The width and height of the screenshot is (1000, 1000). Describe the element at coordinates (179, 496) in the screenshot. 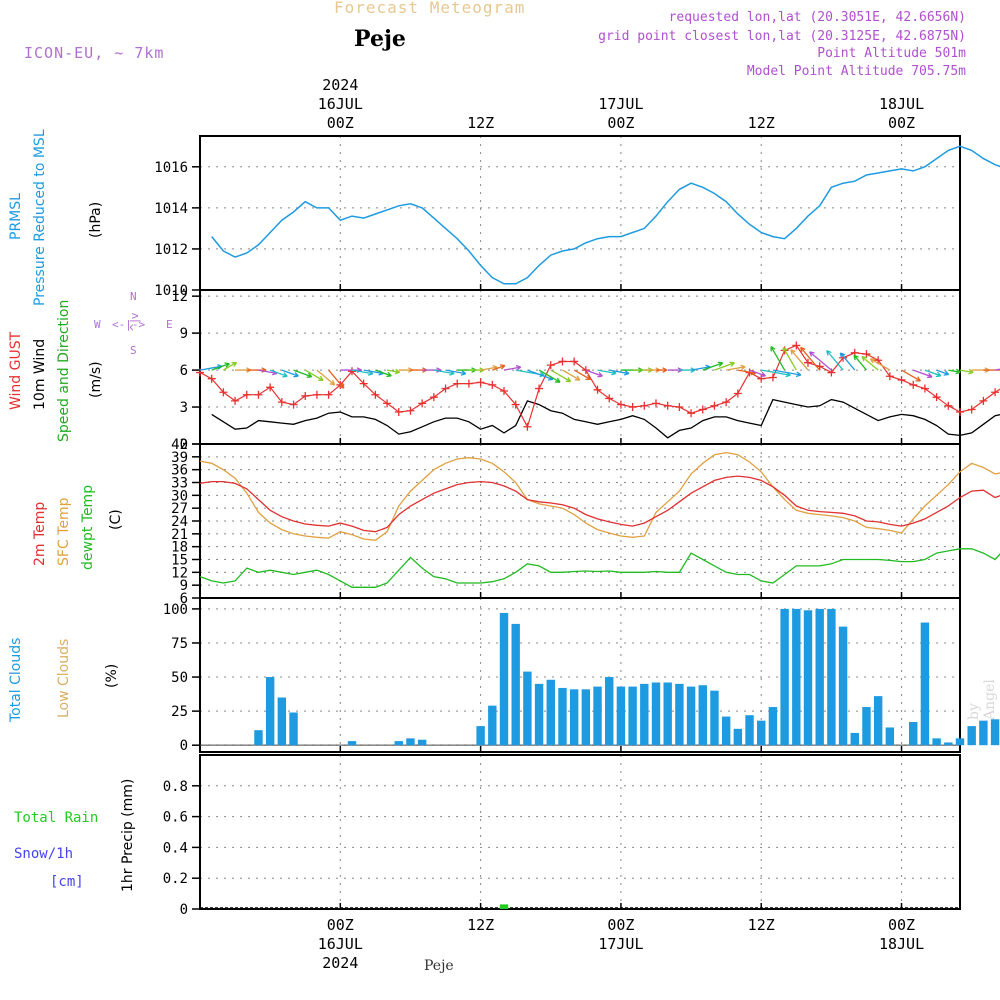

I see `temperature-ytick-label: 30` at that location.